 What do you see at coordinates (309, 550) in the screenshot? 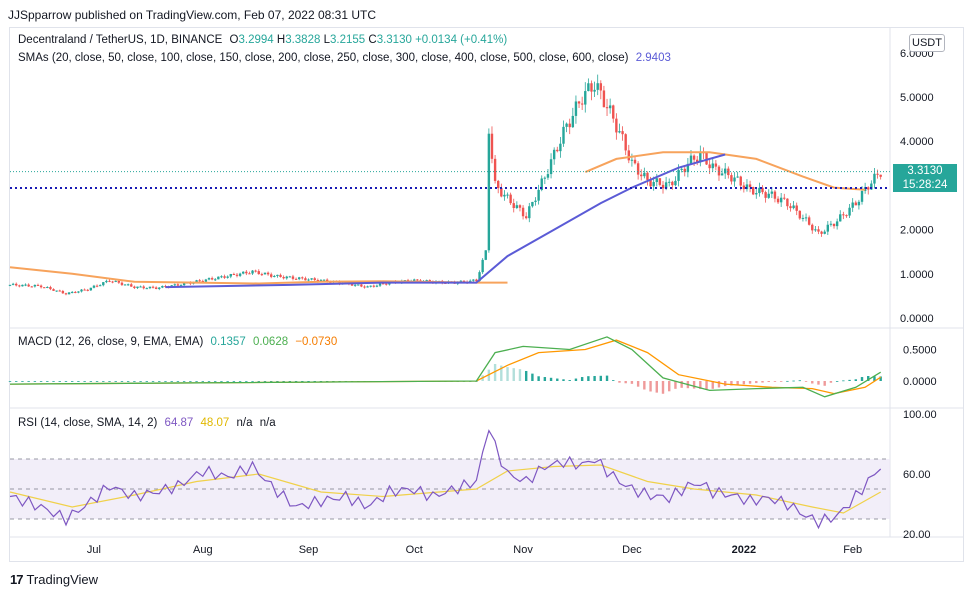
I see `time-tick-label: Sep` at bounding box center [309, 550].